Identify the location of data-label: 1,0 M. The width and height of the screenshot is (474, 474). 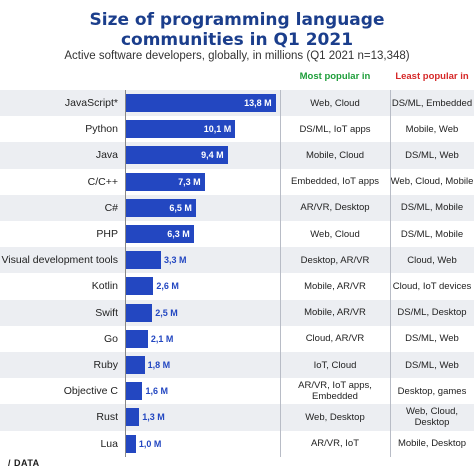
(150, 443).